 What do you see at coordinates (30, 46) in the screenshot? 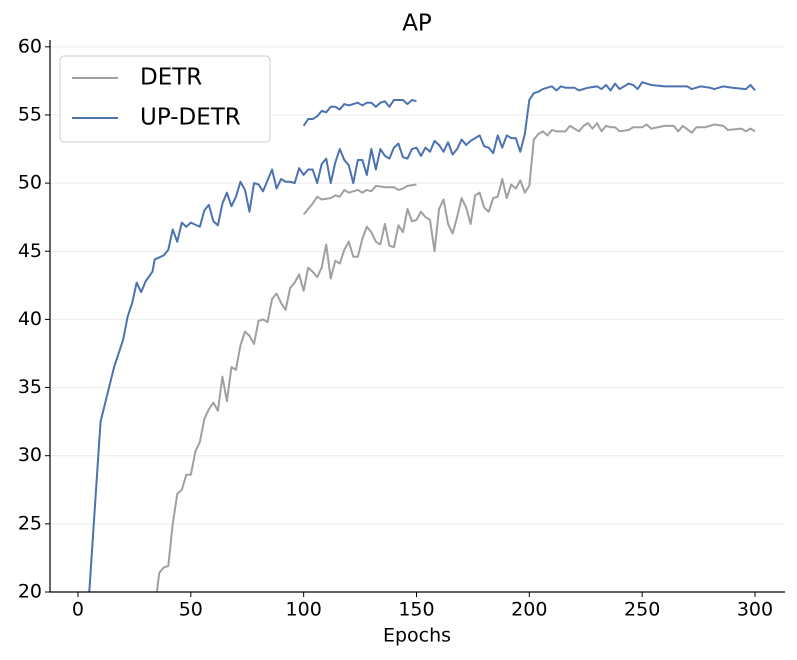
I see `y-tick-label: 60` at bounding box center [30, 46].